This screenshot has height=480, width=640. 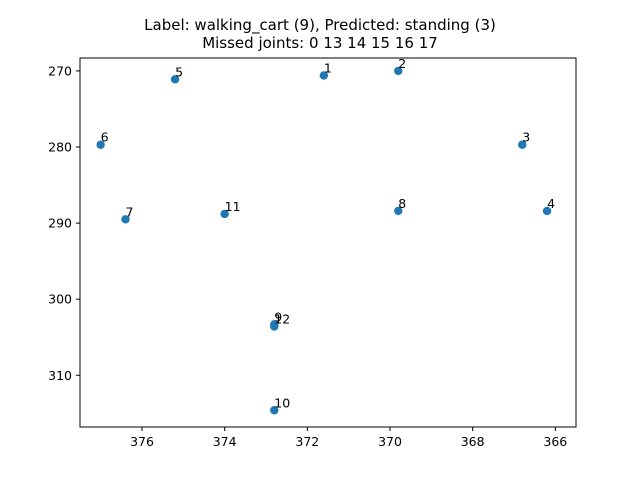 I want to click on point-label-11: 11, so click(x=233, y=206).